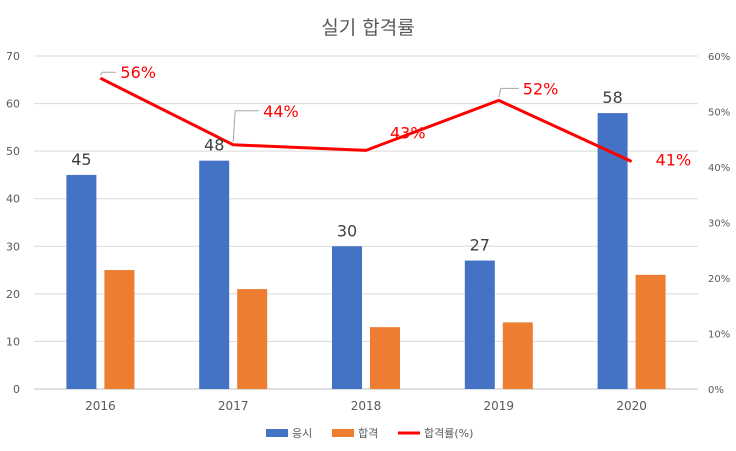 The width and height of the screenshot is (736, 451). What do you see at coordinates (719, 279) in the screenshot?
I see `right-tick-label: 20%` at bounding box center [719, 279].